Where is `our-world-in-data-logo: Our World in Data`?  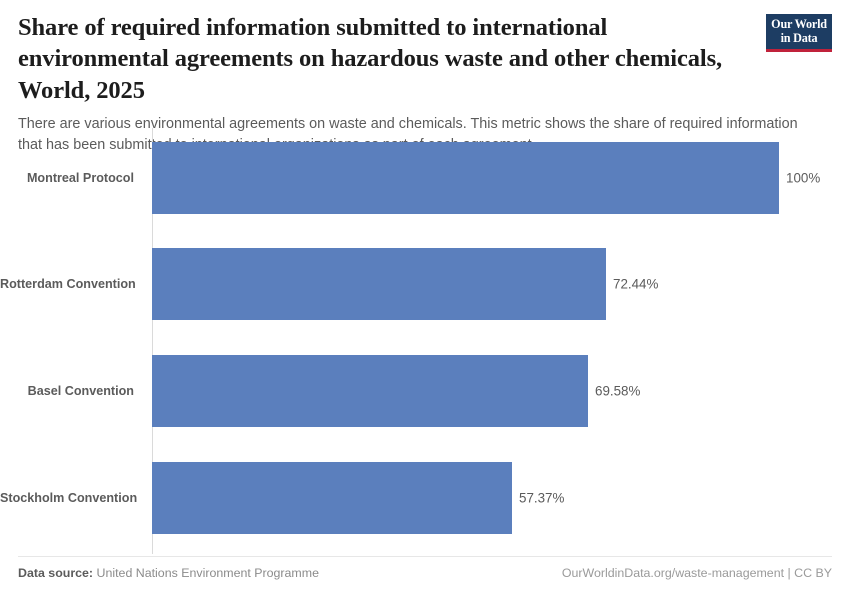 our-world-in-data-logo: Our World in Data is located at coordinates (799, 33).